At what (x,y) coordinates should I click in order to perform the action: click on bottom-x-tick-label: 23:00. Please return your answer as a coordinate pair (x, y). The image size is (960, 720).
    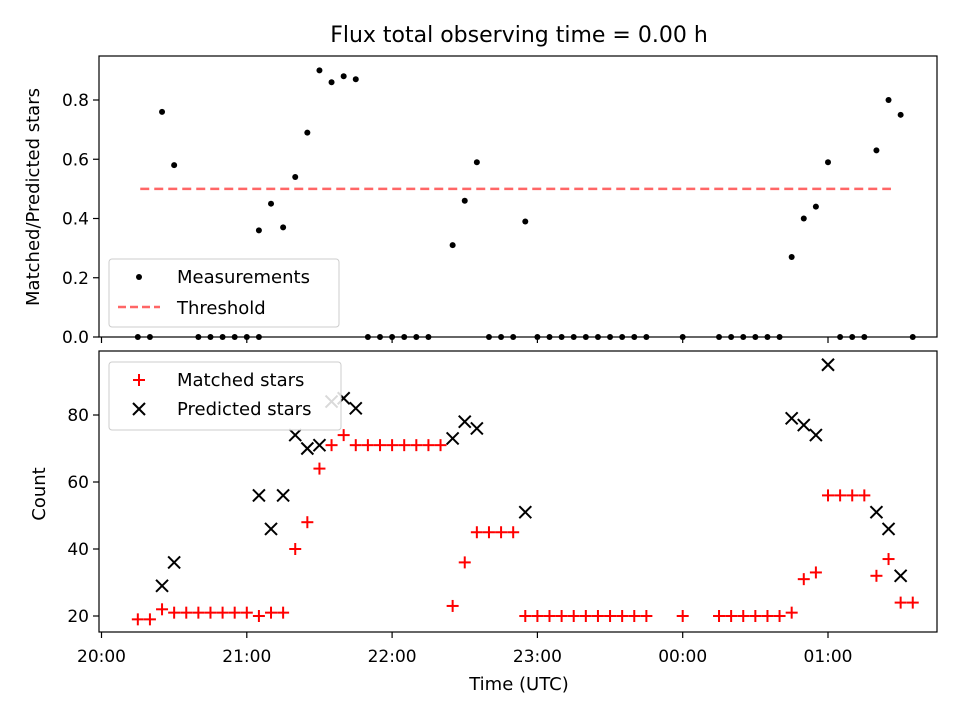
    Looking at the image, I should click on (537, 657).